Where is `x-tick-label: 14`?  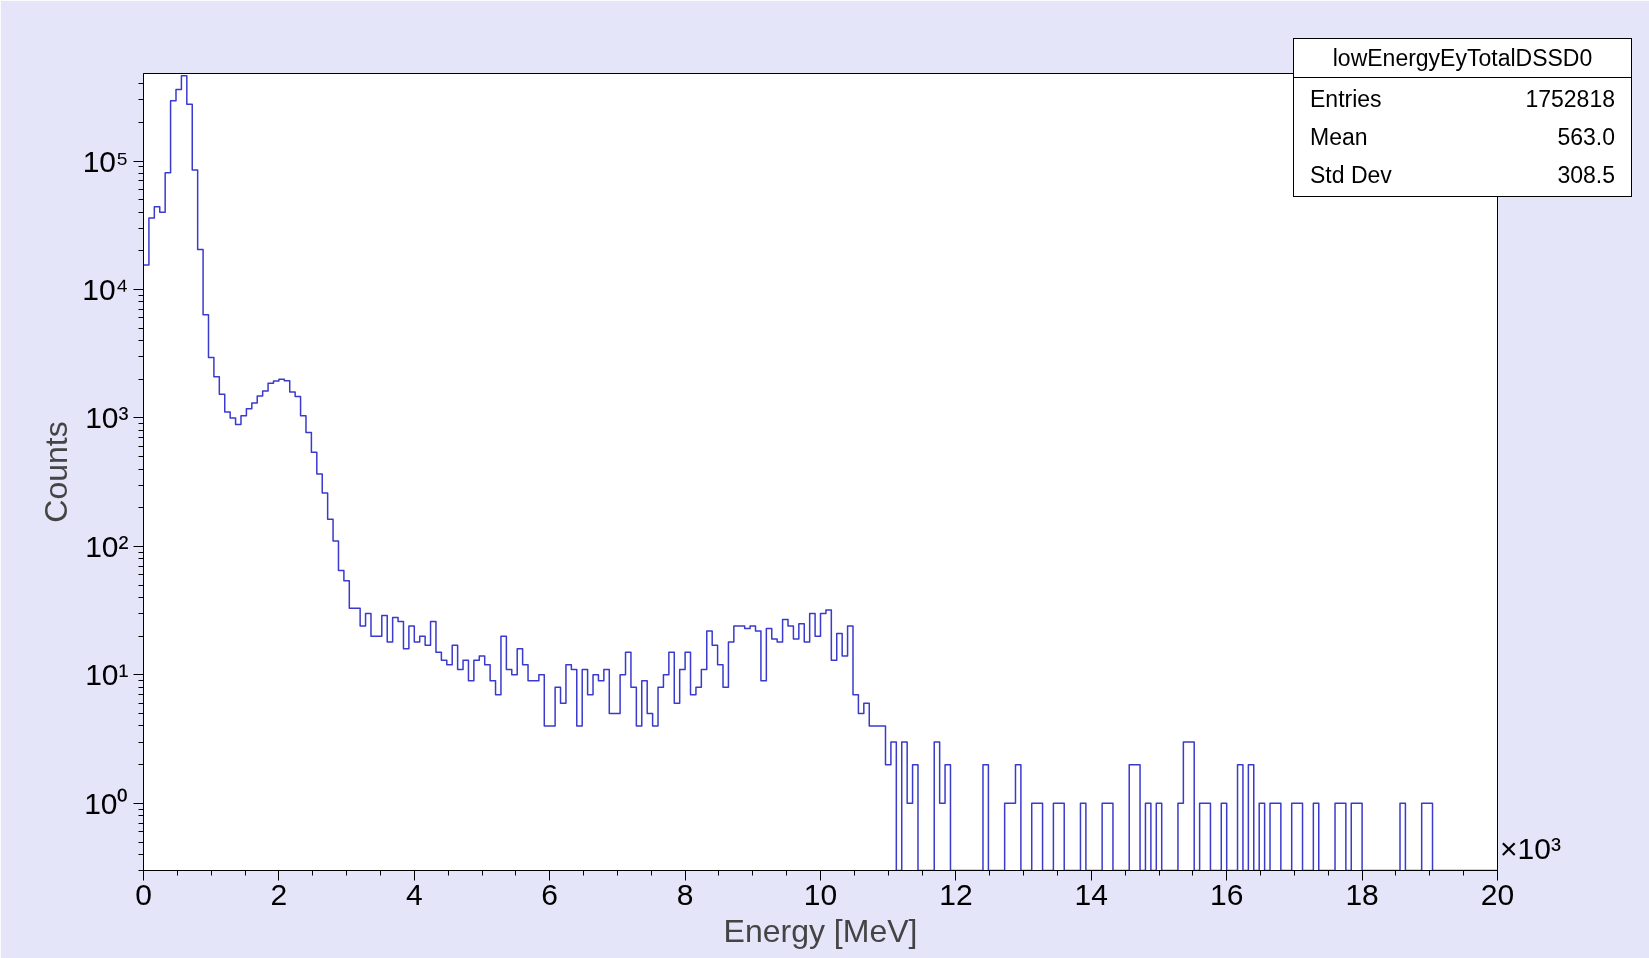 x-tick-label: 14 is located at coordinates (1091, 894).